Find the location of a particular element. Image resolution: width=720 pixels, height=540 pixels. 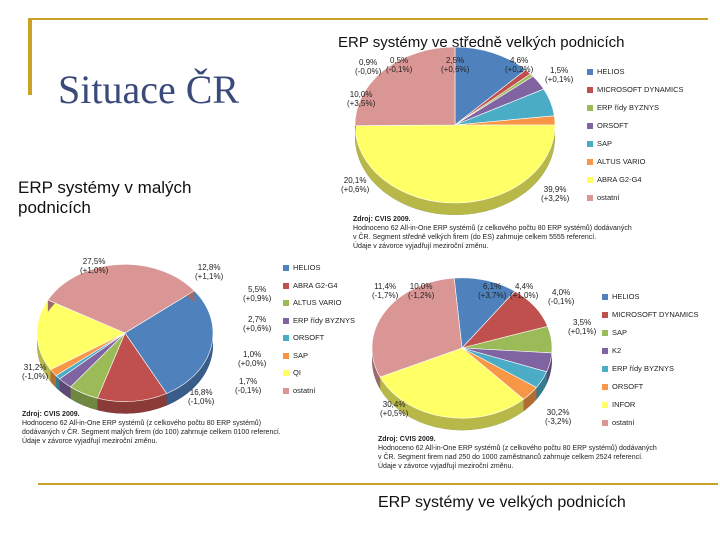

slice-label: 6,1% (+3,7%) is located at coordinates (492, 291).